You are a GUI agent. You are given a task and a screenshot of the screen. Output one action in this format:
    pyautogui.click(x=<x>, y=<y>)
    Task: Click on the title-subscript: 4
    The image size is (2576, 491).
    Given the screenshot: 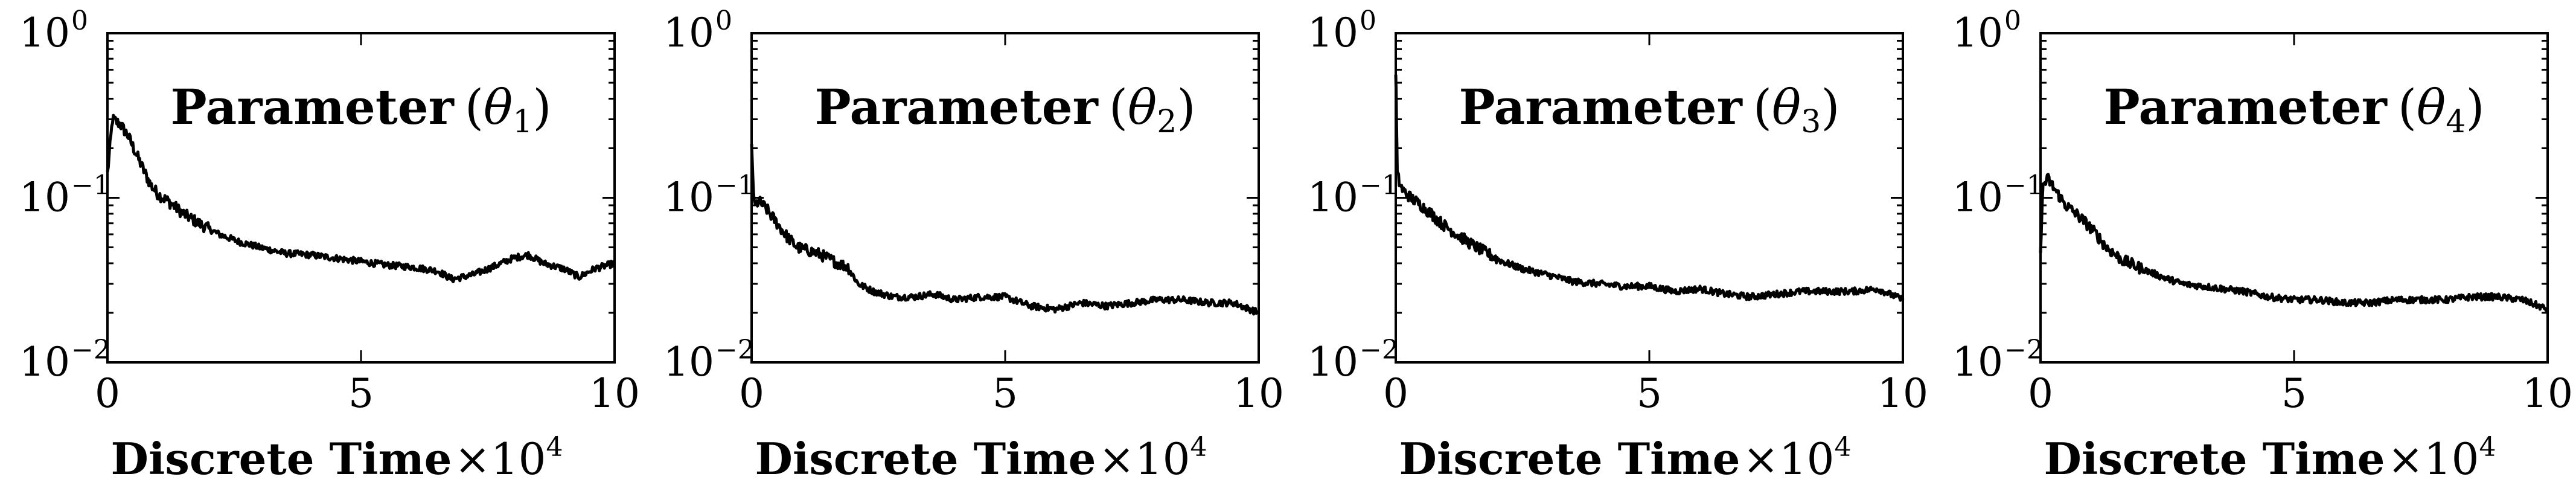 What is the action you would take?
    pyautogui.click(x=2456, y=122)
    